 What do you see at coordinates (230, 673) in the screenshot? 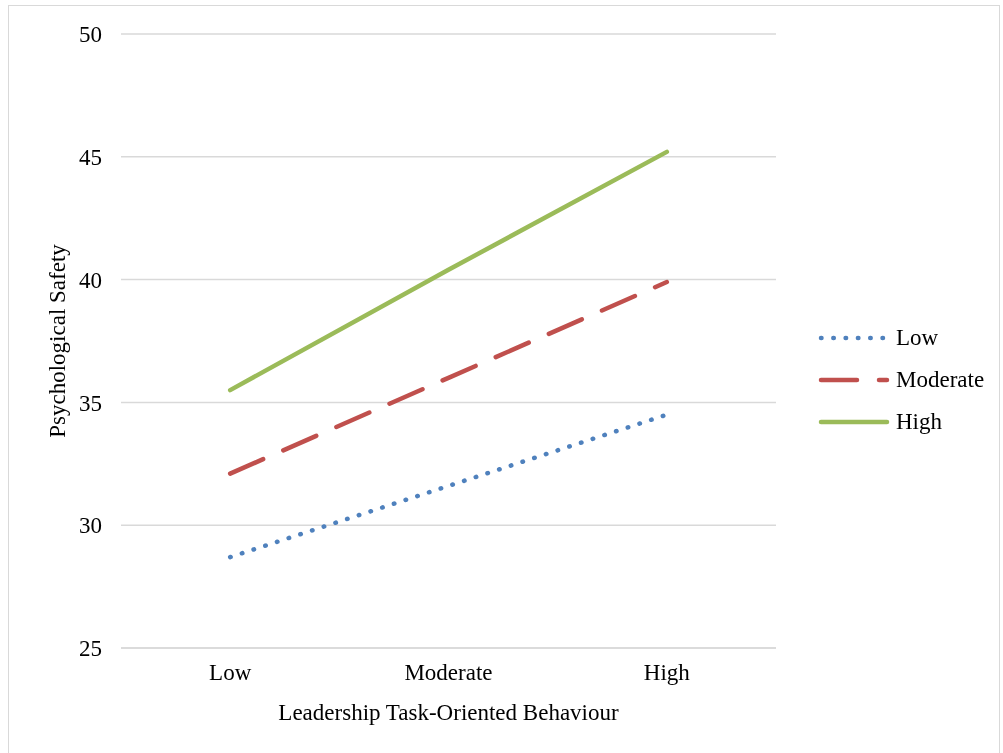
I see `x-tick-label: Low` at bounding box center [230, 673].